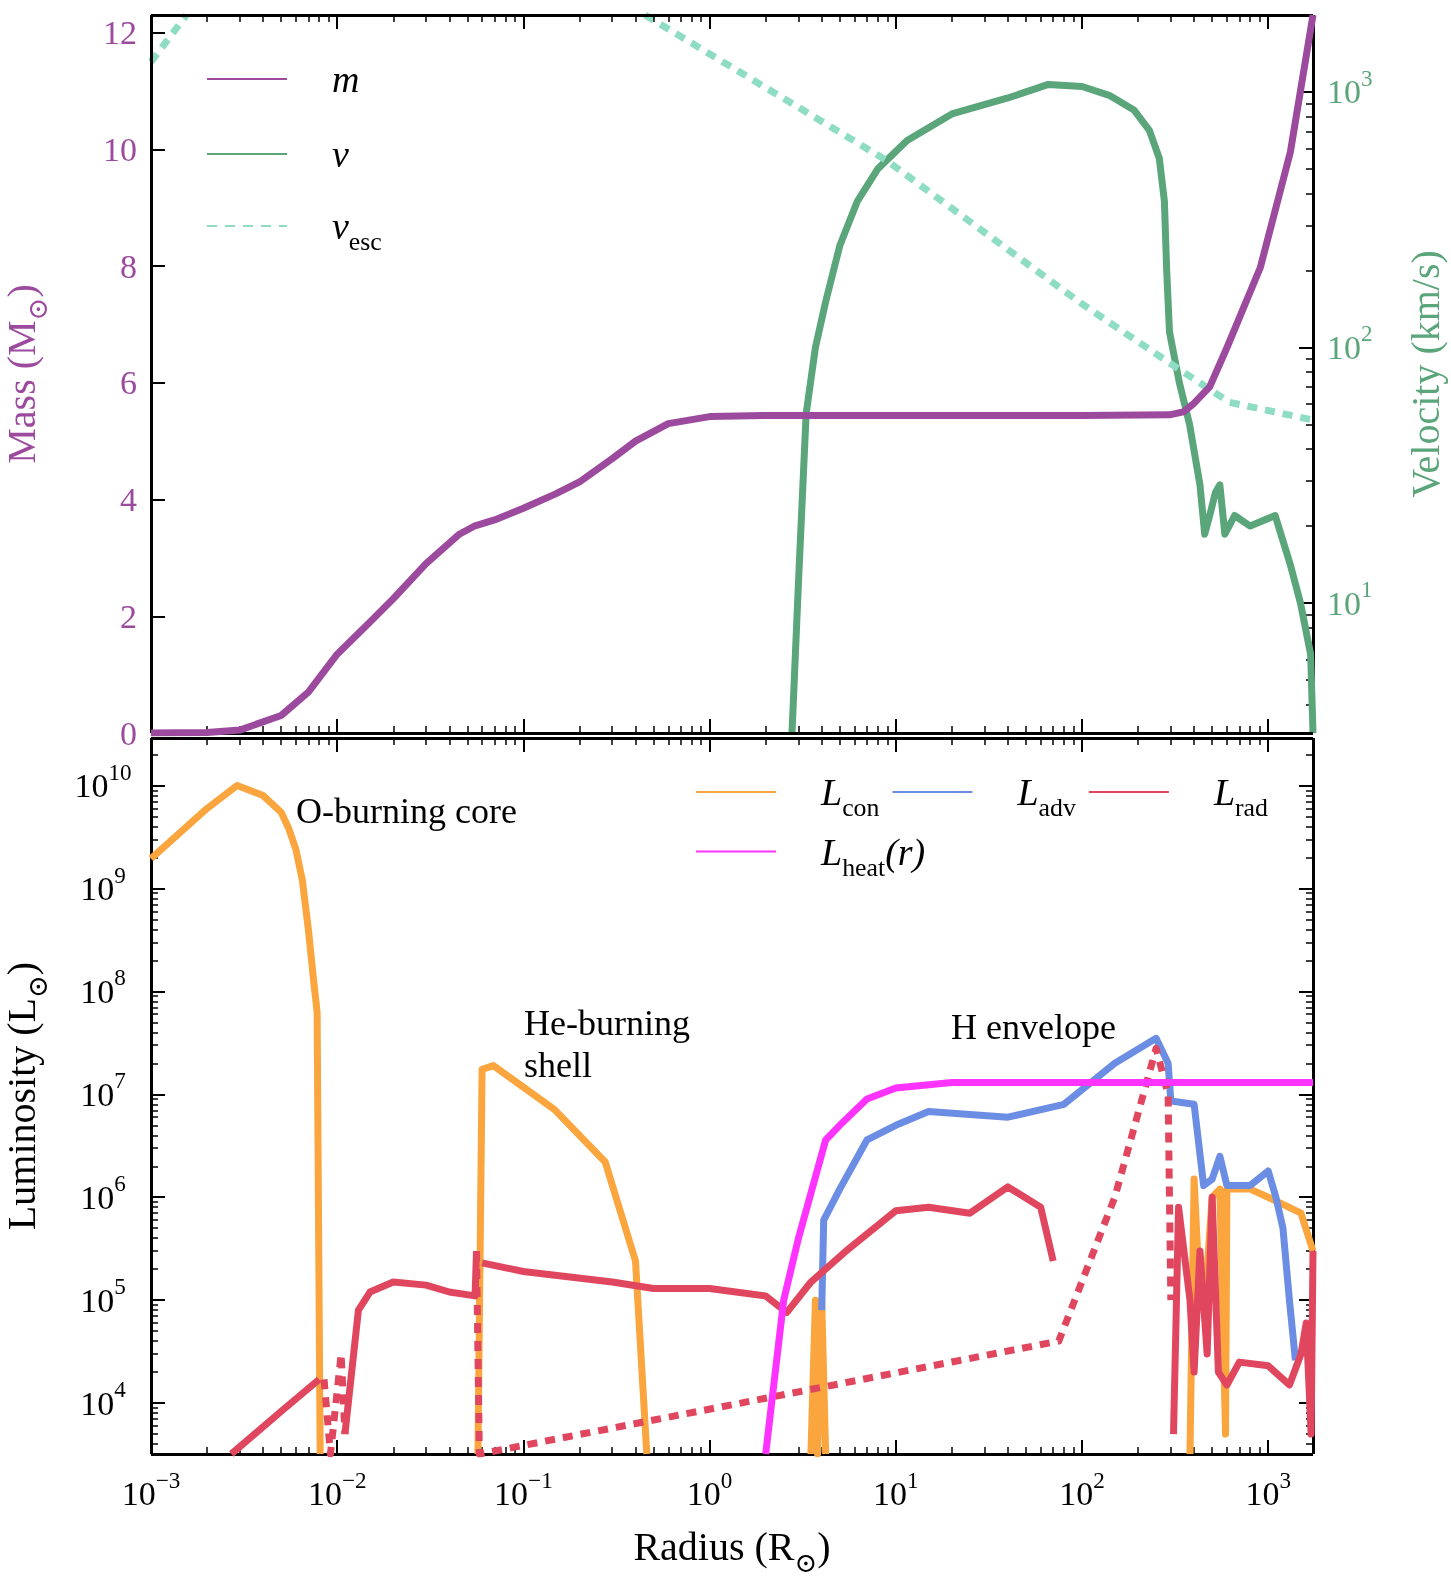  What do you see at coordinates (120, 149) in the screenshot?
I see `y-tick-label: 10` at bounding box center [120, 149].